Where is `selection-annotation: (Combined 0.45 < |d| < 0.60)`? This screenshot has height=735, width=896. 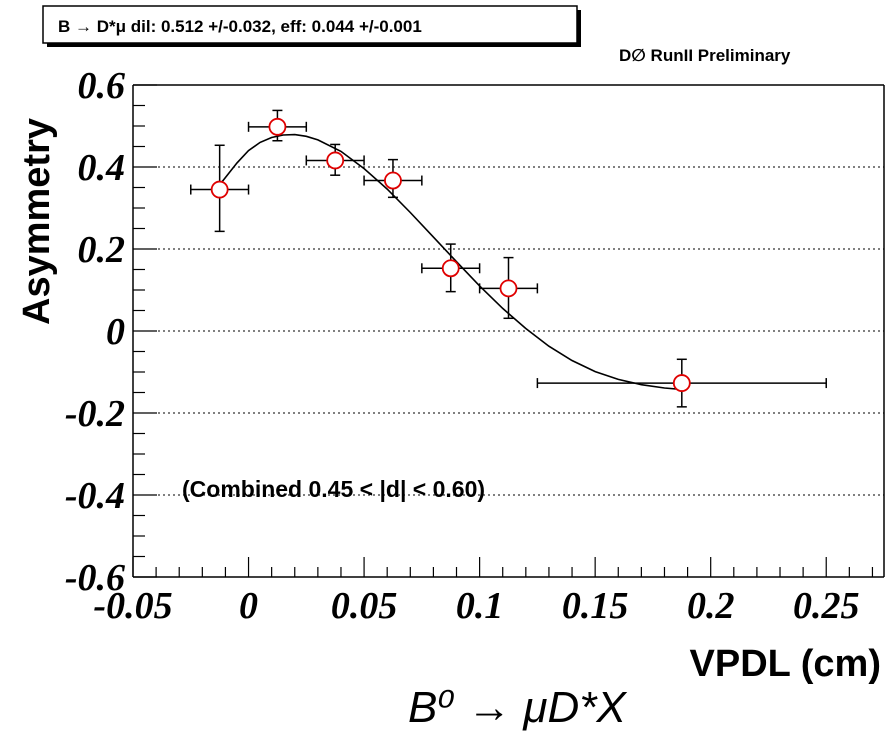
selection-annotation: (Combined 0.45 < |d| < 0.60) is located at coordinates (333, 489).